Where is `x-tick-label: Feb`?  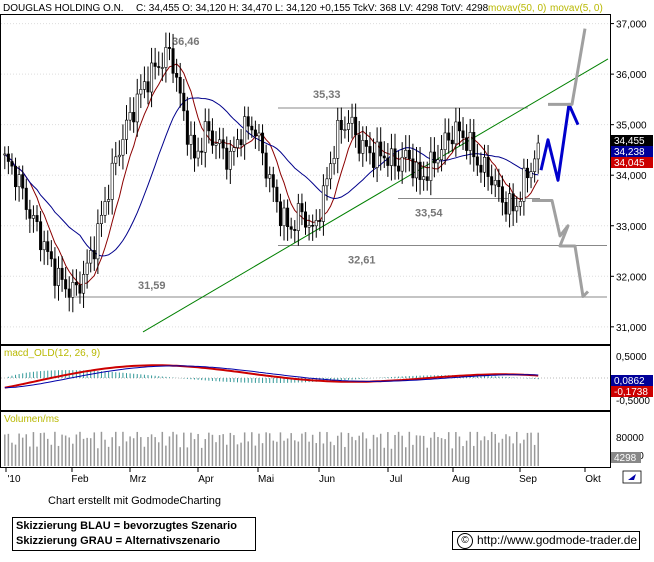
x-tick-label: Feb is located at coordinates (80, 479).